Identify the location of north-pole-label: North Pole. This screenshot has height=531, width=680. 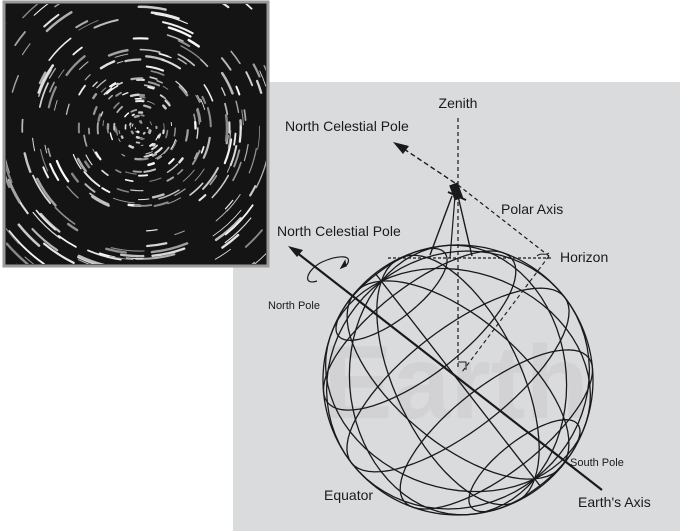
(294, 306).